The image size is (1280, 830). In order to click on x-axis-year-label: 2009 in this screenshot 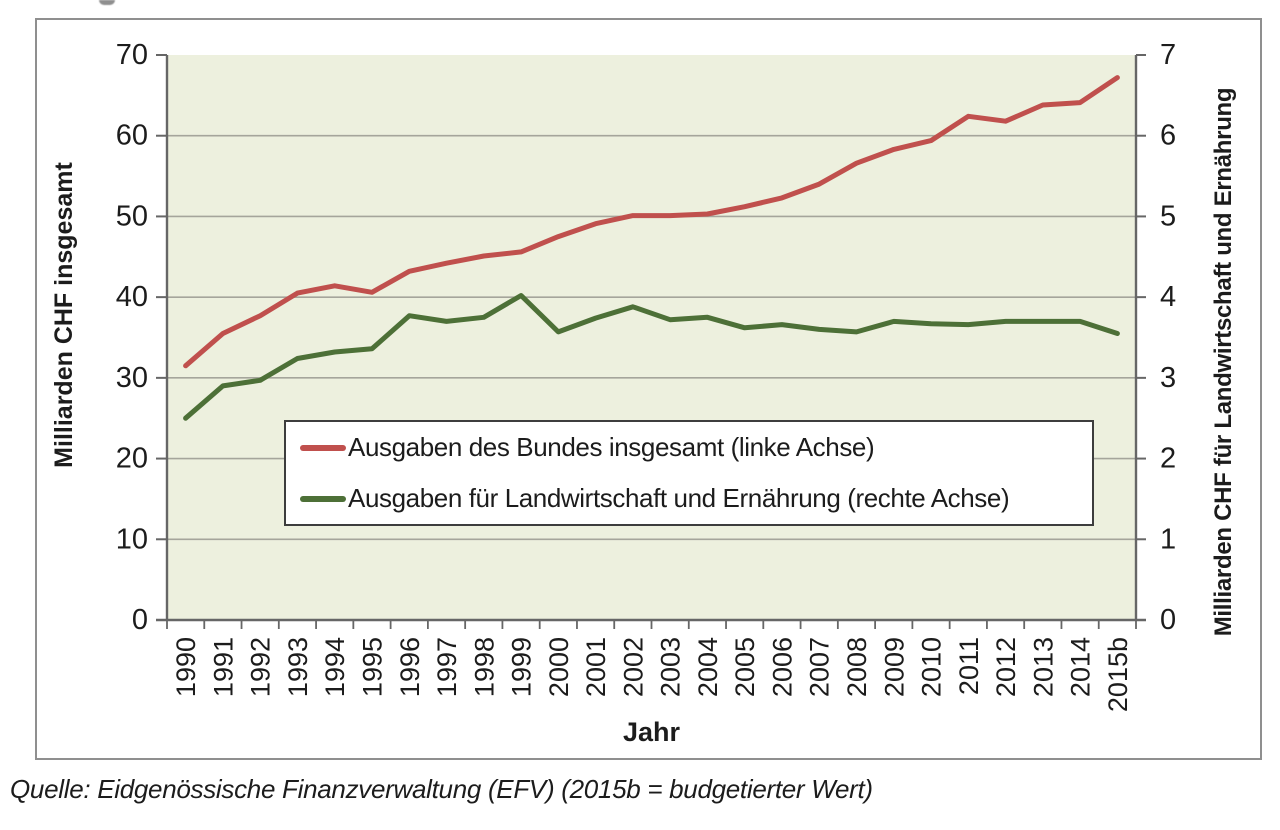, I will do `click(894, 667)`.